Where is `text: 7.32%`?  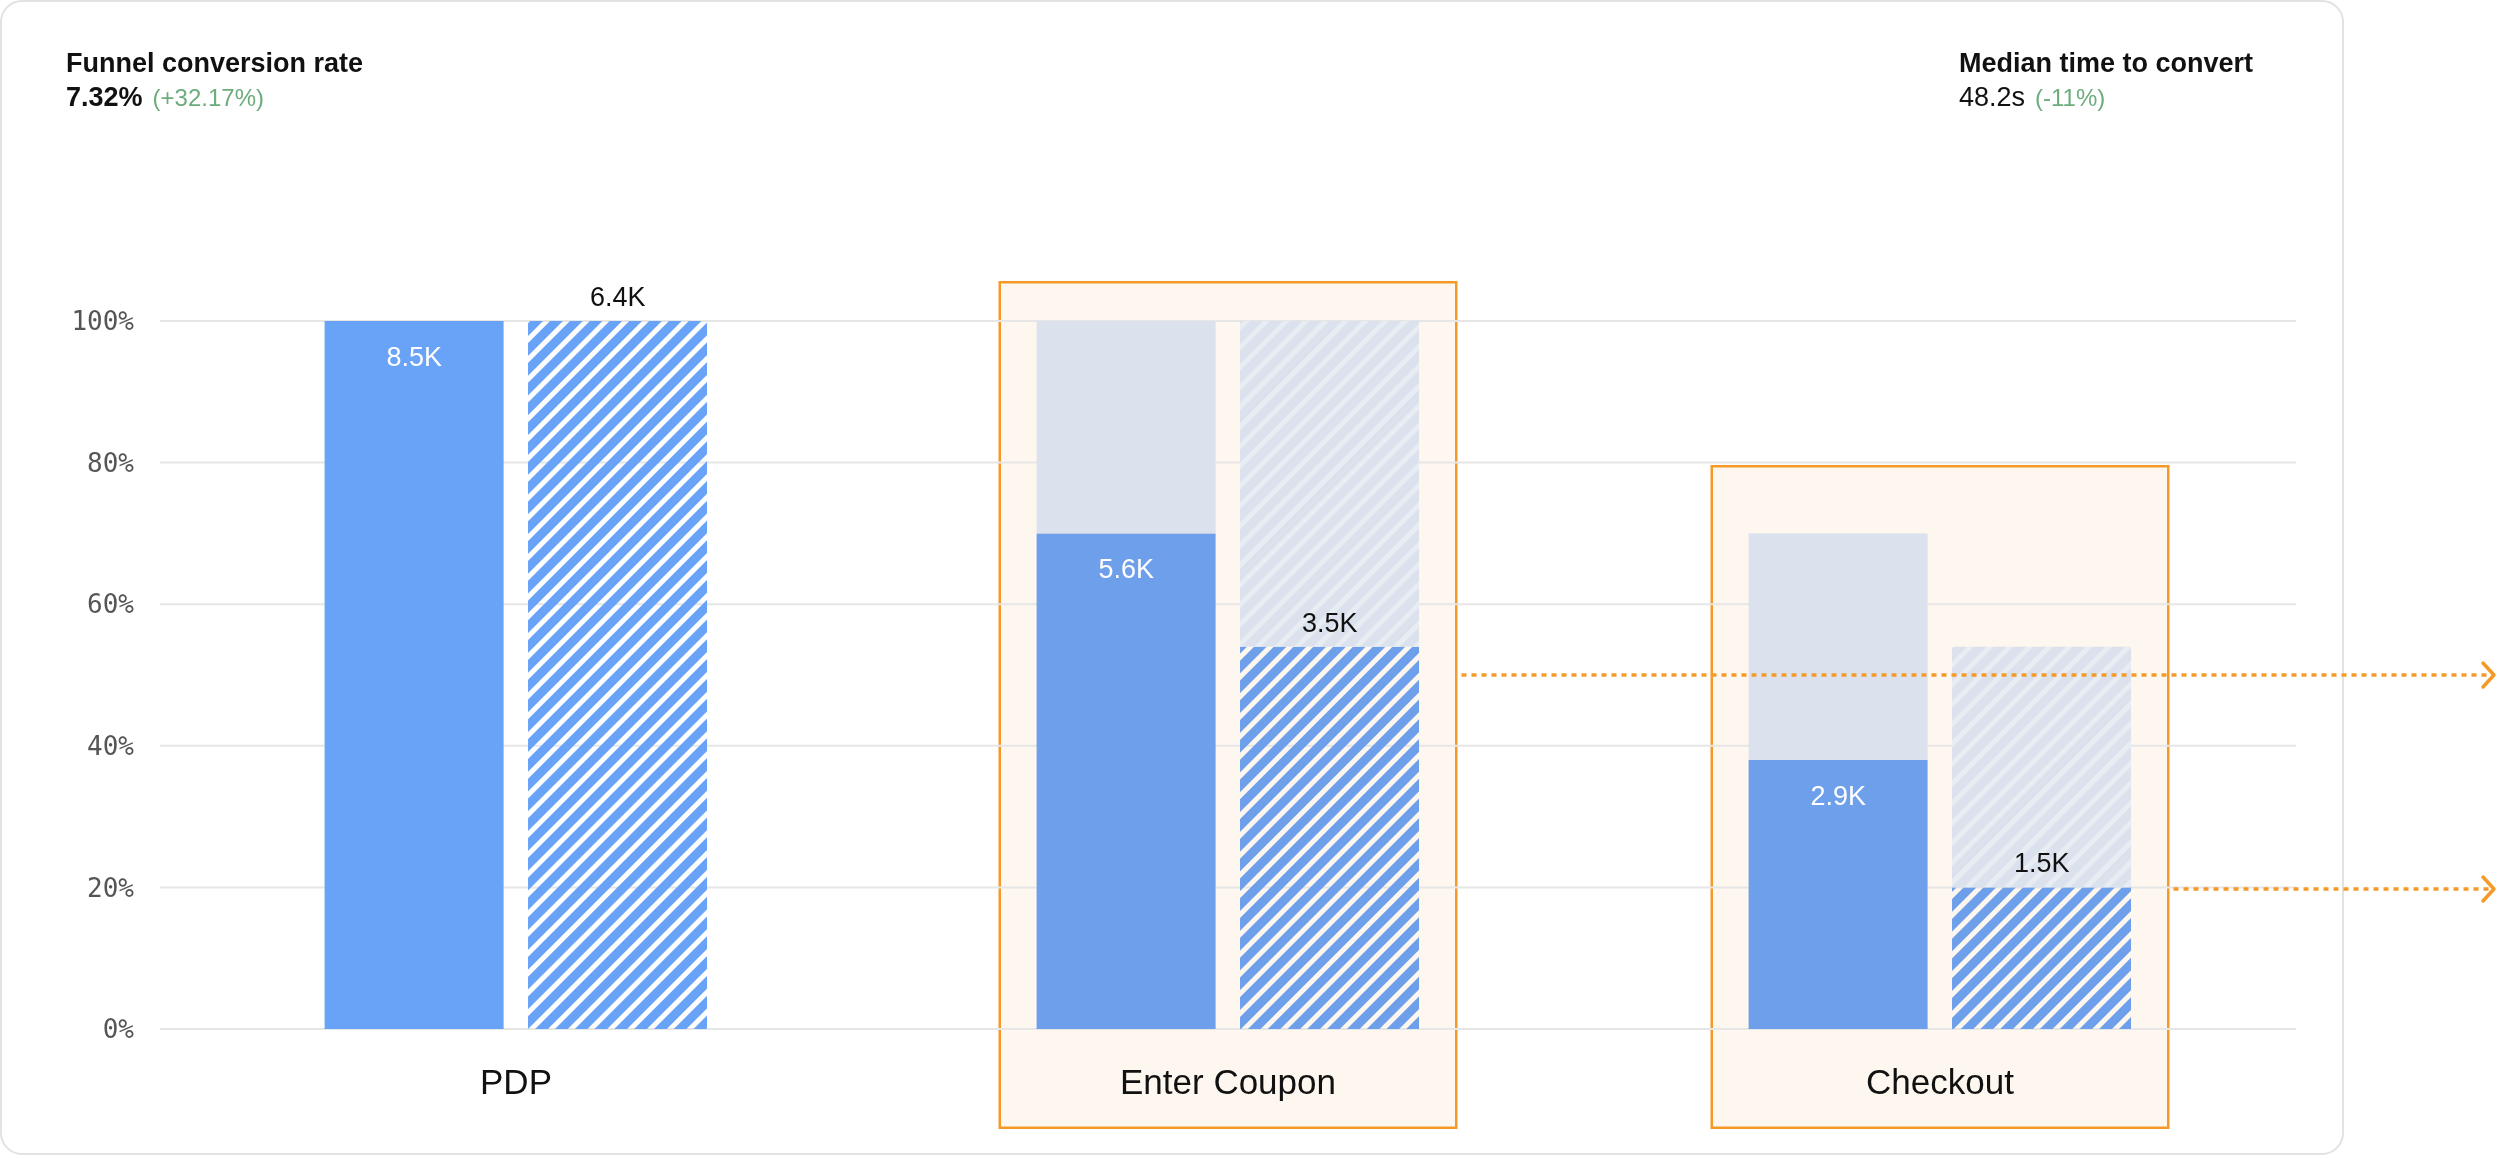
text: 7.32% is located at coordinates (104, 97).